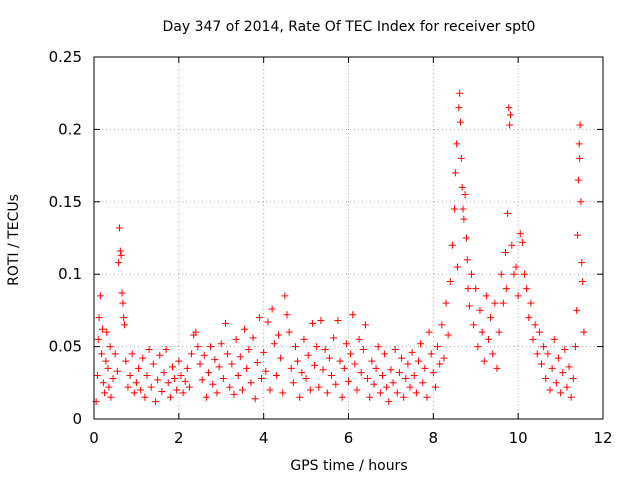 The height and width of the screenshot is (480, 640). Describe the element at coordinates (14, 240) in the screenshot. I see `y-axis-label: ROTI / TECUs` at that location.